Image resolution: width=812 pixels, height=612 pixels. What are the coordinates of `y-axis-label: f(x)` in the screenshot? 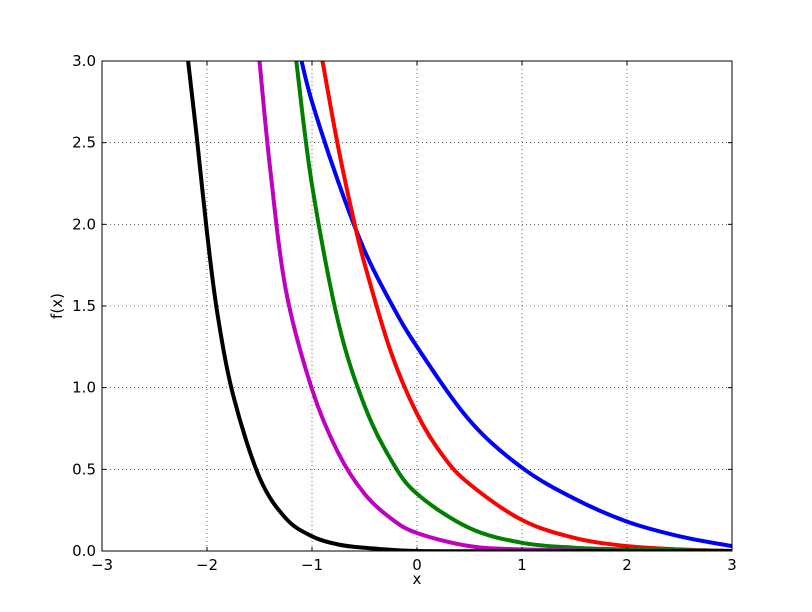 It's located at (57, 306).